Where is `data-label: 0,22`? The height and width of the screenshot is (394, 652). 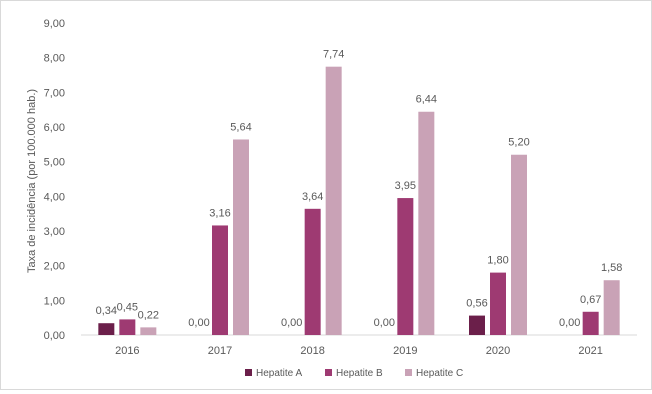 data-label: 0,22 is located at coordinates (148, 315).